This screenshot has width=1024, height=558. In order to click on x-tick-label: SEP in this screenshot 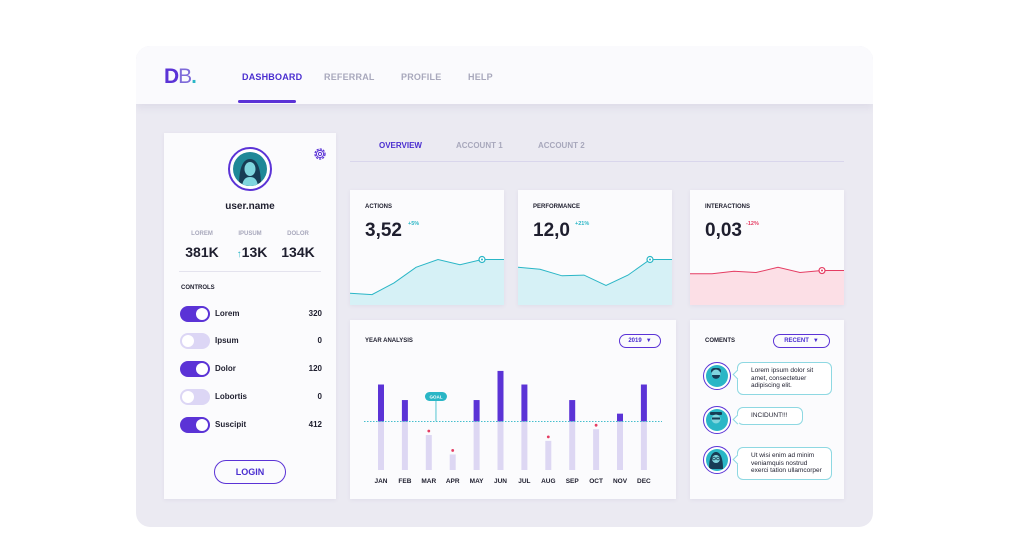, I will do `click(573, 481)`.